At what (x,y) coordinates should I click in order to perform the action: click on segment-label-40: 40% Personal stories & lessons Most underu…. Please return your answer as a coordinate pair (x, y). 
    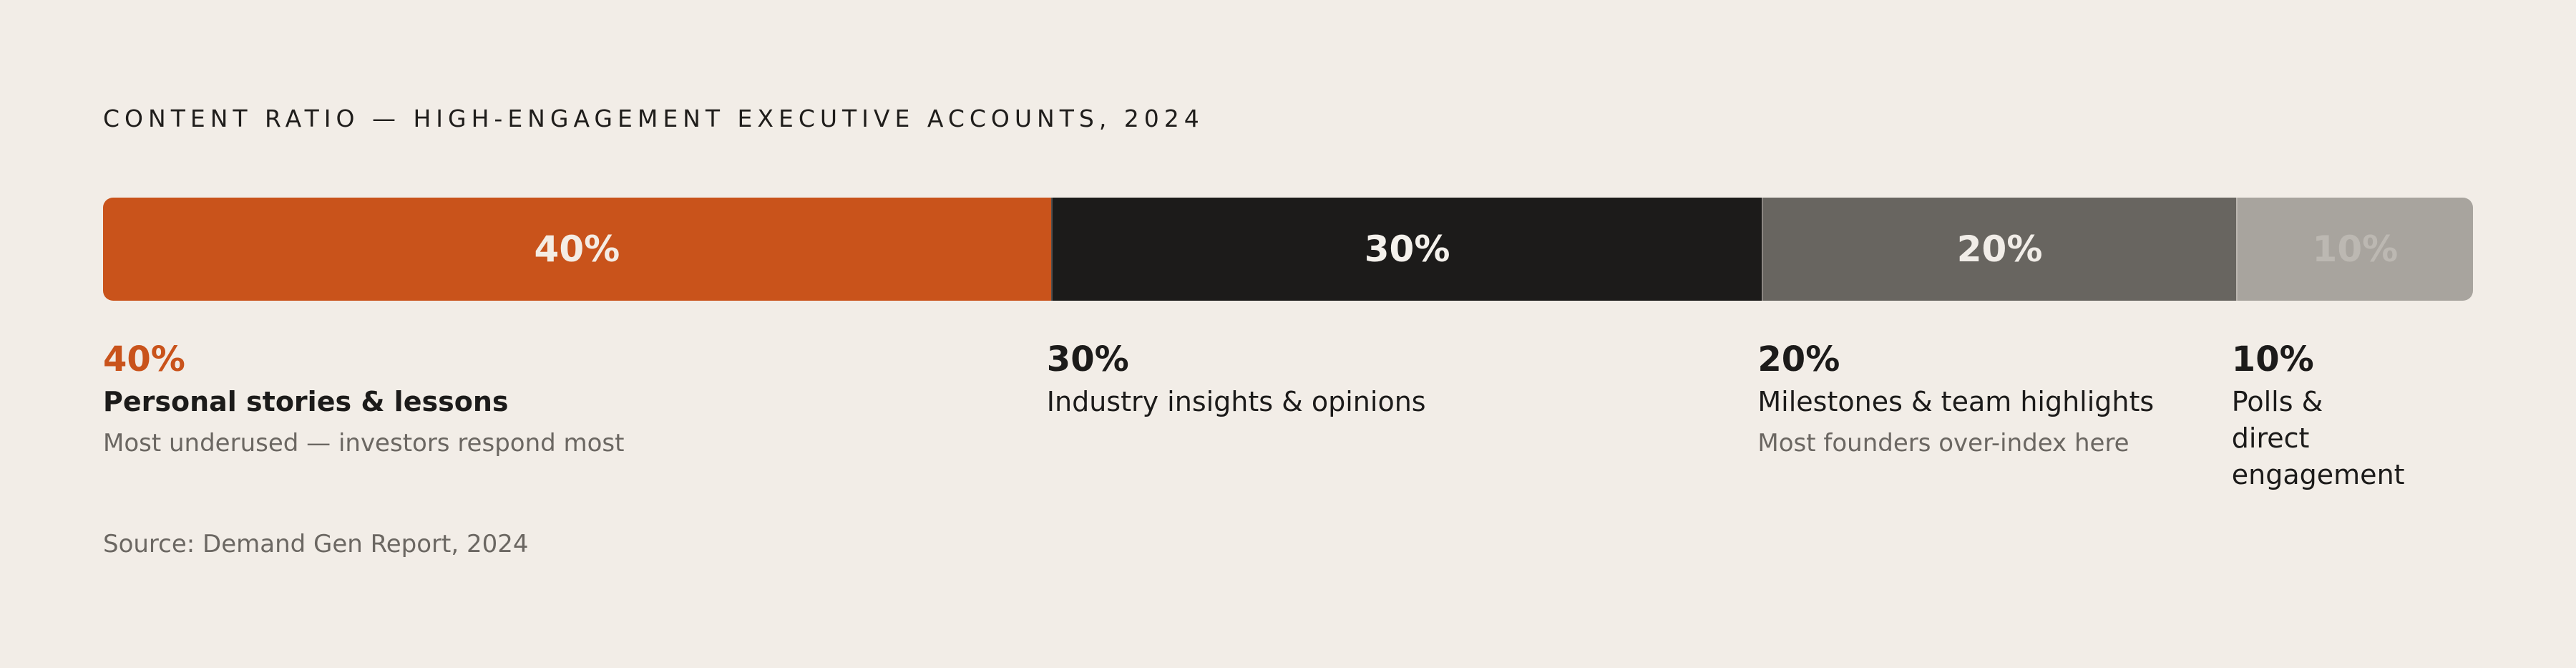
    Looking at the image, I should click on (514, 399).